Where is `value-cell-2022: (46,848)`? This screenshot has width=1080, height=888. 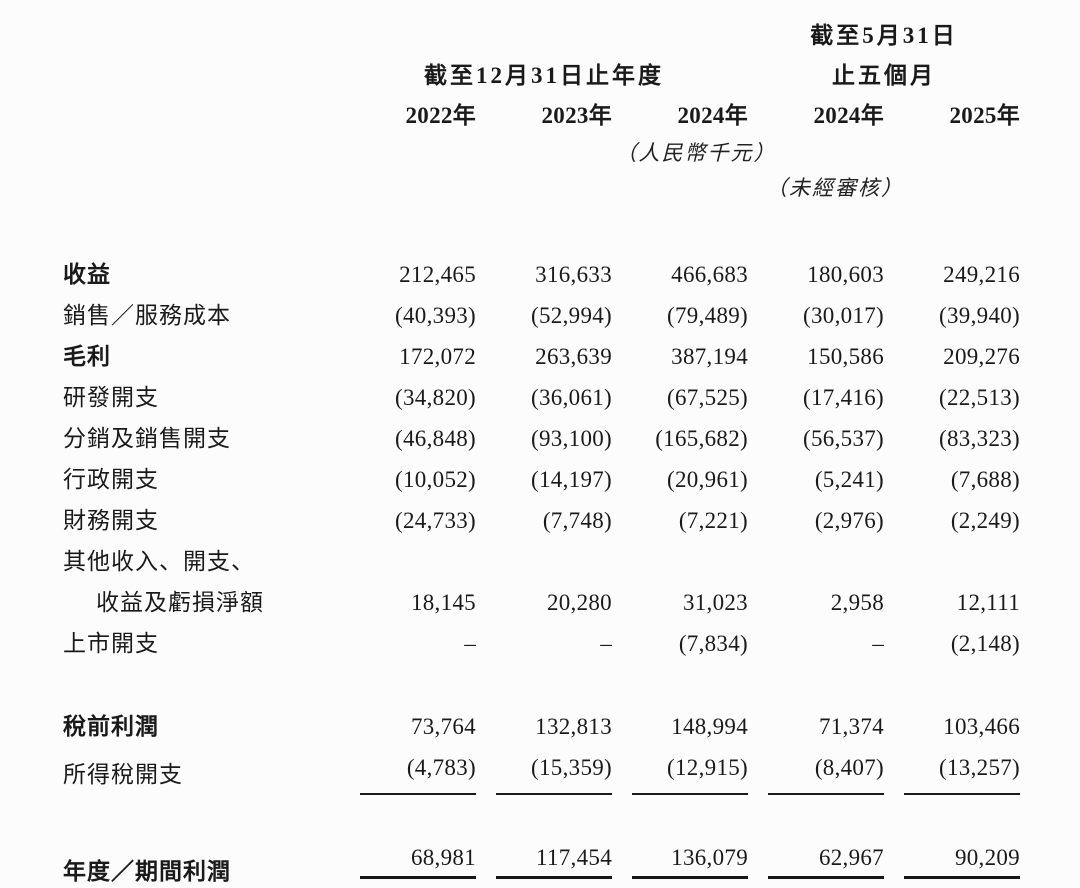 value-cell-2022: (46,848) is located at coordinates (435, 438).